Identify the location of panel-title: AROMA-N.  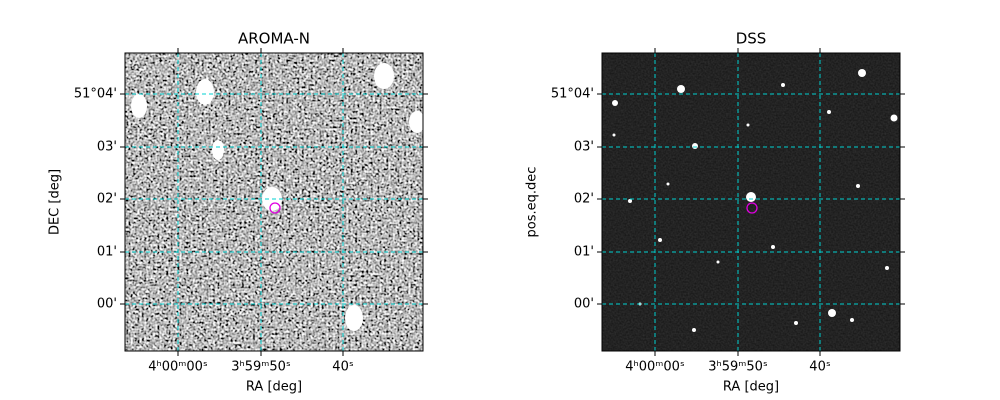
(274, 39).